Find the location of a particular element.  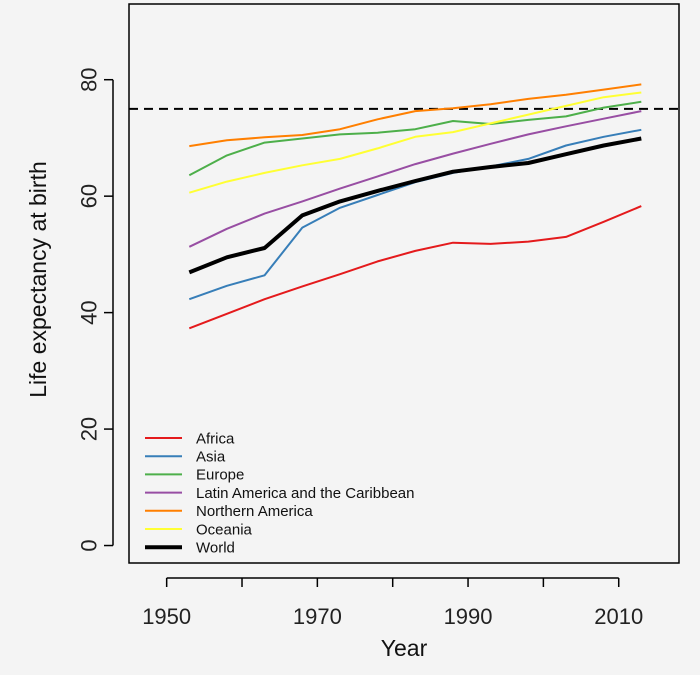

series-line-oceania is located at coordinates (415, 142).